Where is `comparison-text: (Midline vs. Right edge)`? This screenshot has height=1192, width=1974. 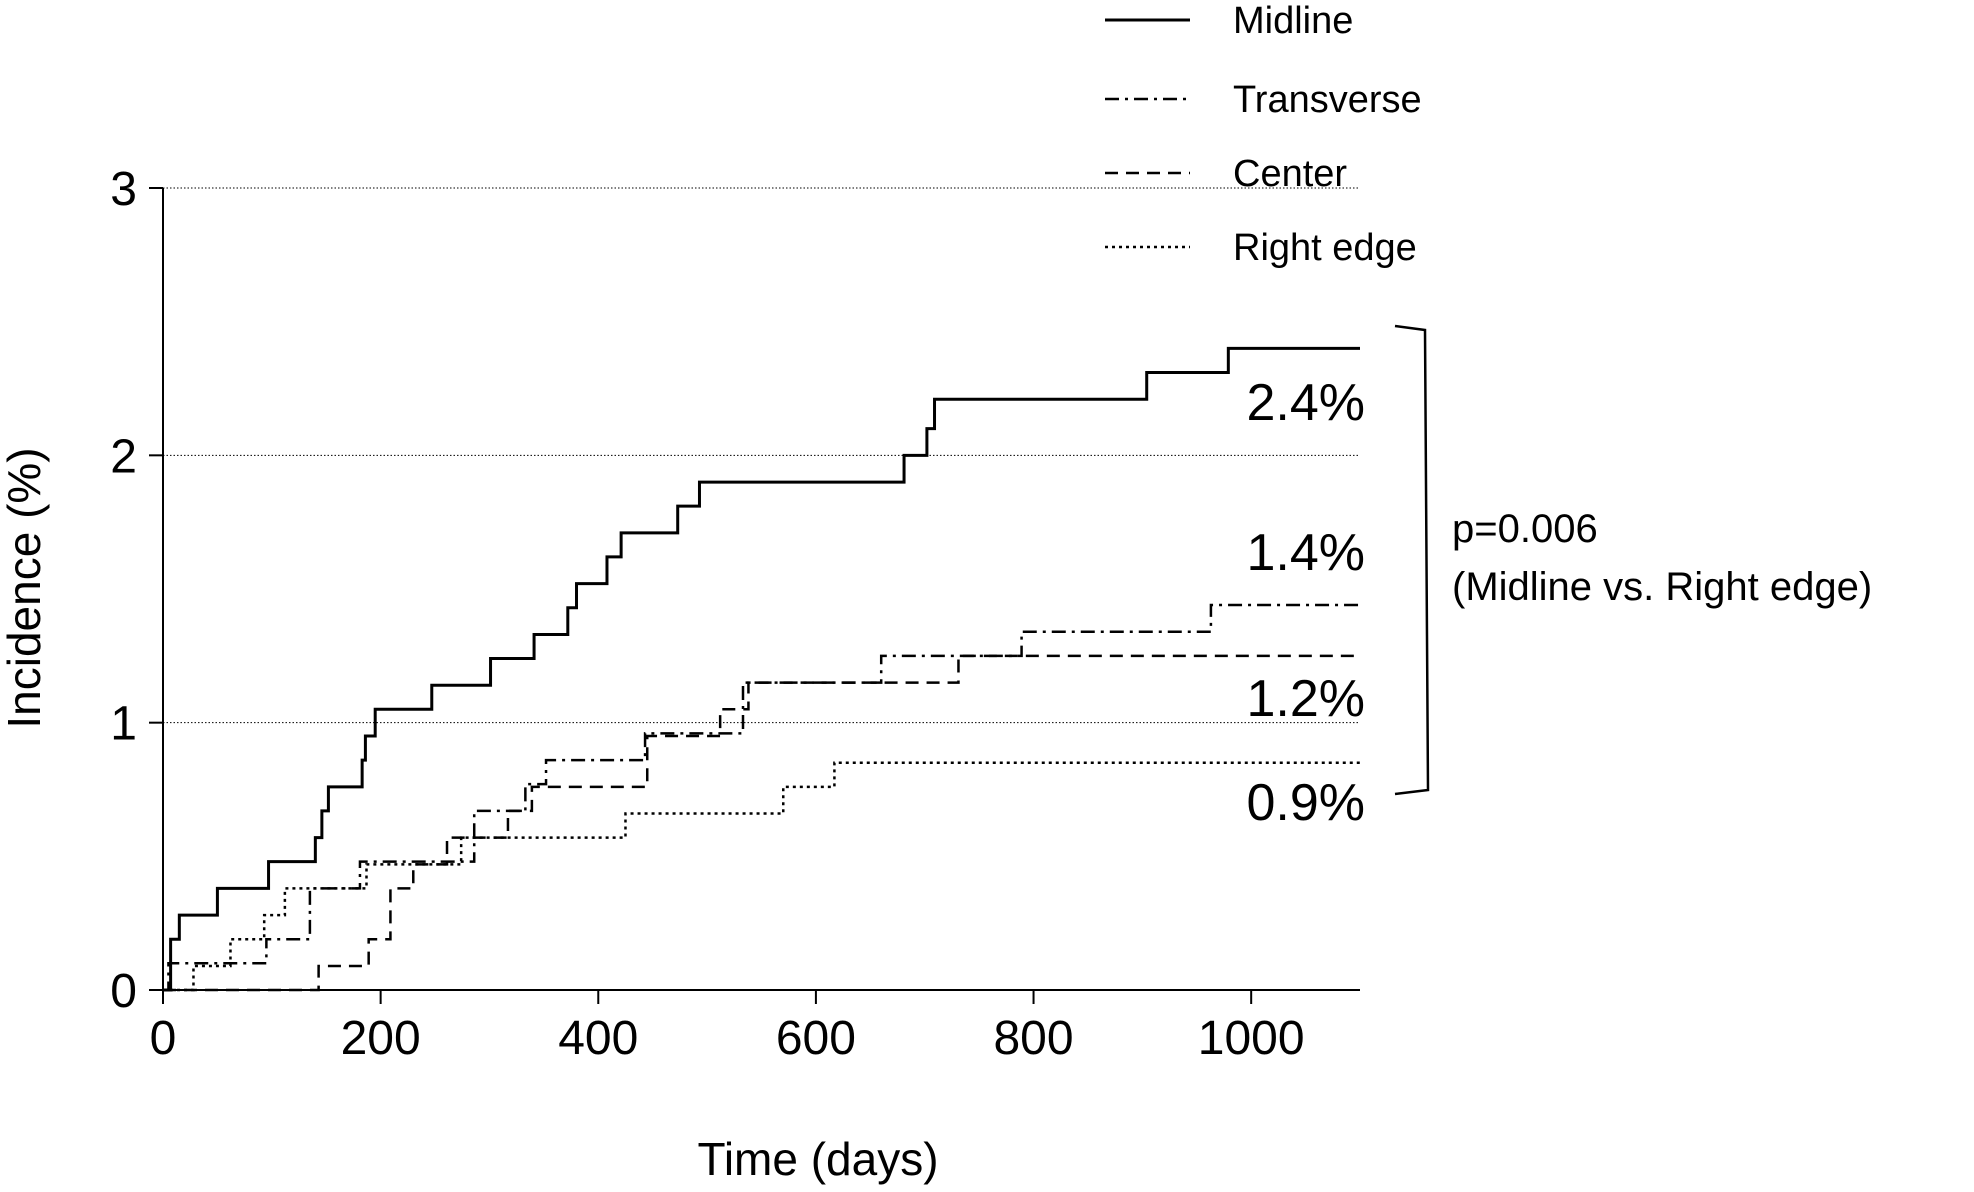 comparison-text: (Midline vs. Right edge) is located at coordinates (1662, 587).